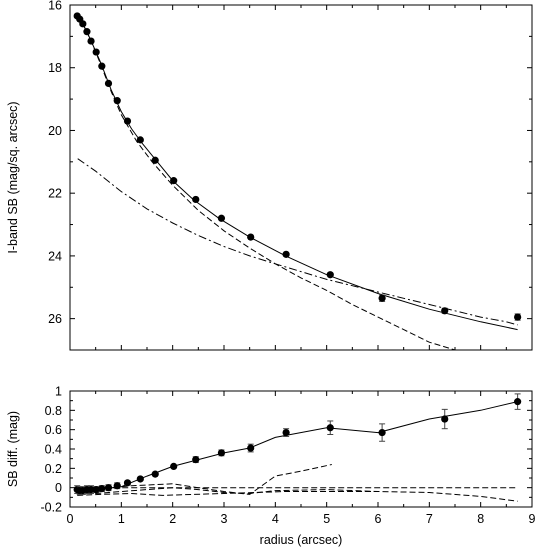  I want to click on bottom-y-tick-label: 0, so click(58, 488).